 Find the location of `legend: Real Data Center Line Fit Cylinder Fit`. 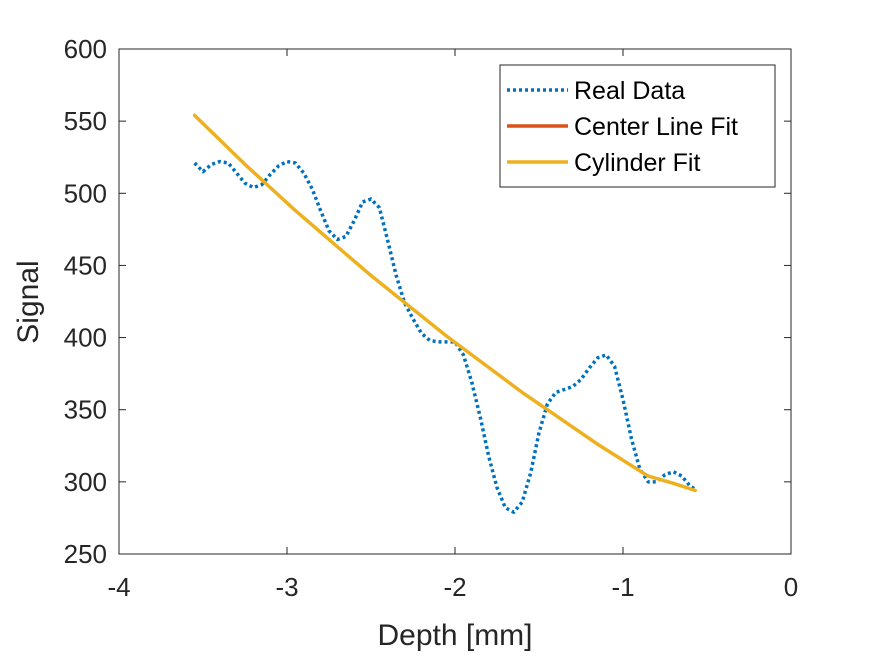

legend: Real Data Center Line Fit Cylinder Fit is located at coordinates (637, 126).